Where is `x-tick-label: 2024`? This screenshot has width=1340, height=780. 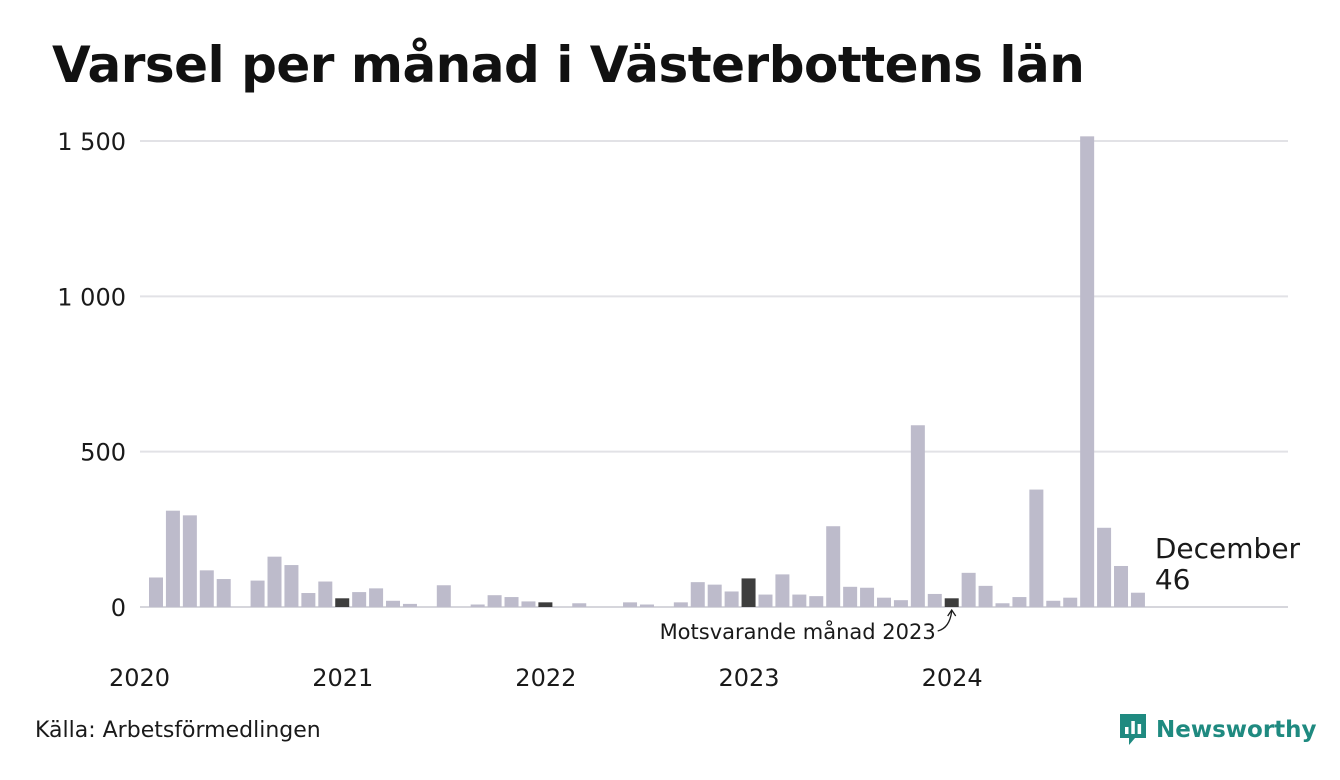
x-tick-label: 2024 is located at coordinates (952, 678).